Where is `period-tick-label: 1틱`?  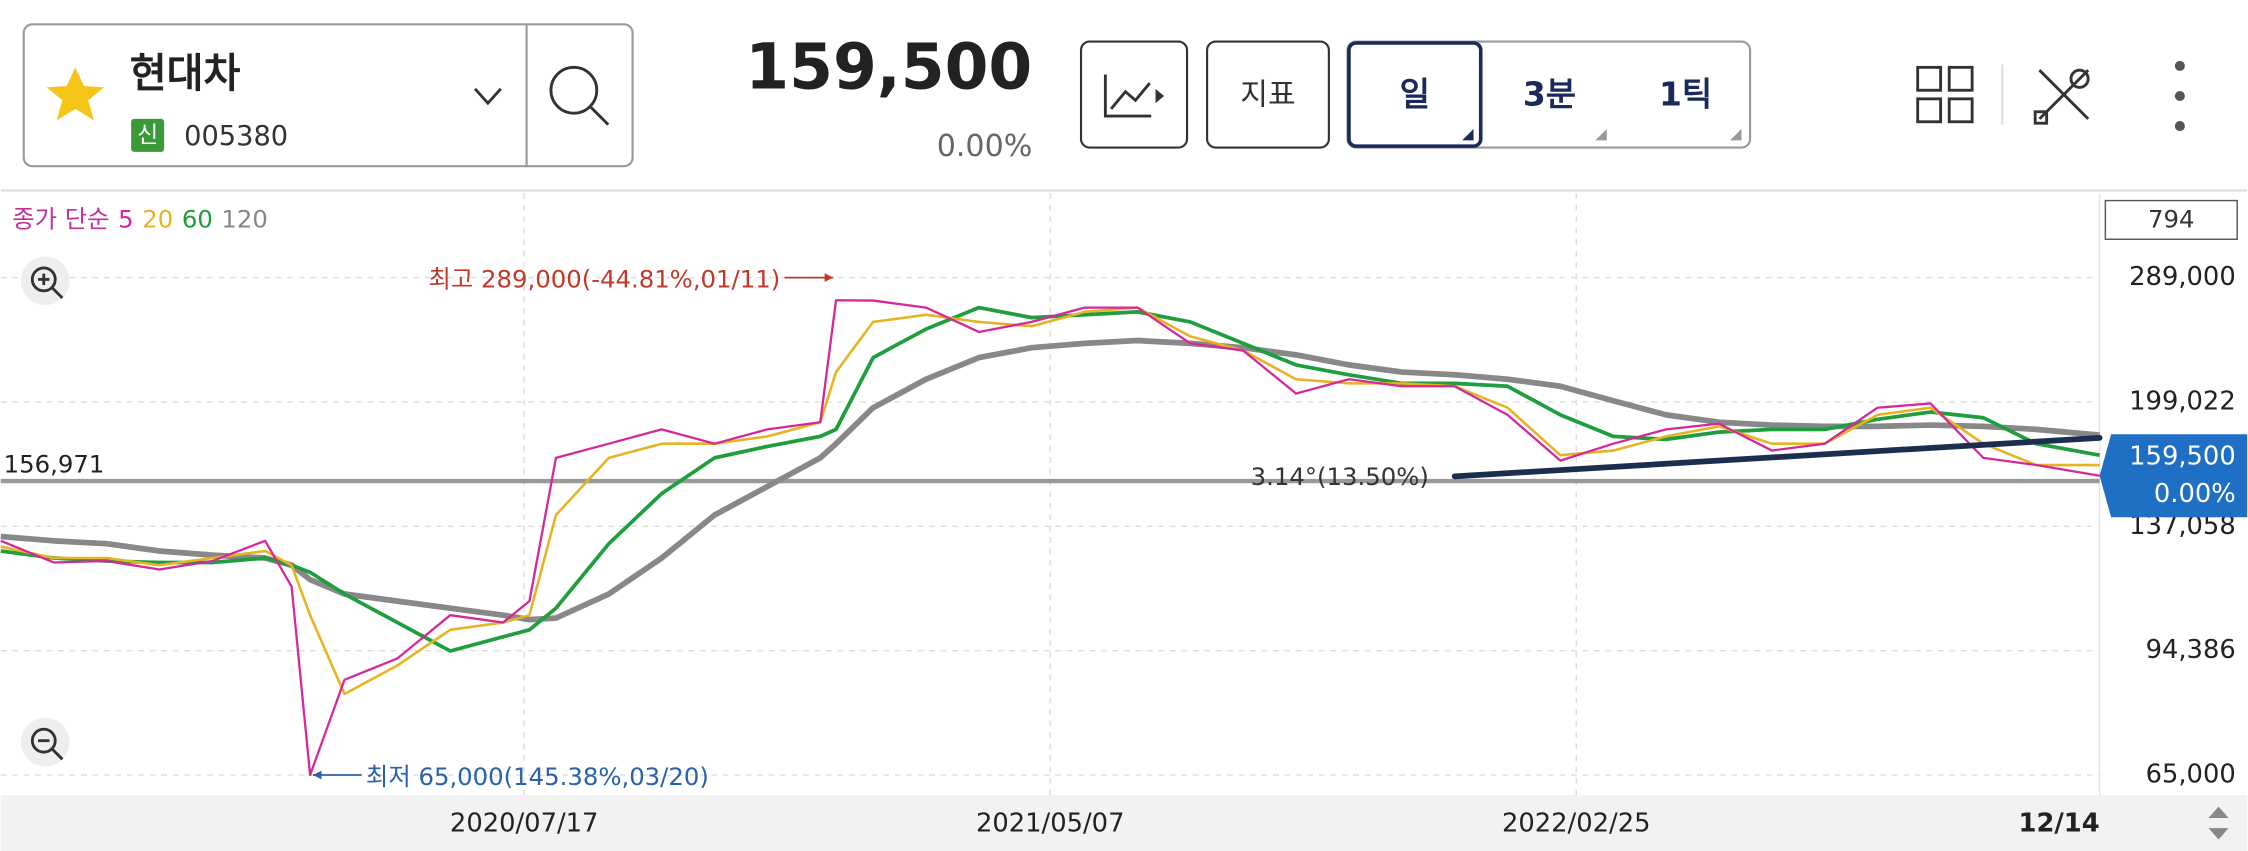
period-tick-label: 1틱 is located at coordinates (1685, 93).